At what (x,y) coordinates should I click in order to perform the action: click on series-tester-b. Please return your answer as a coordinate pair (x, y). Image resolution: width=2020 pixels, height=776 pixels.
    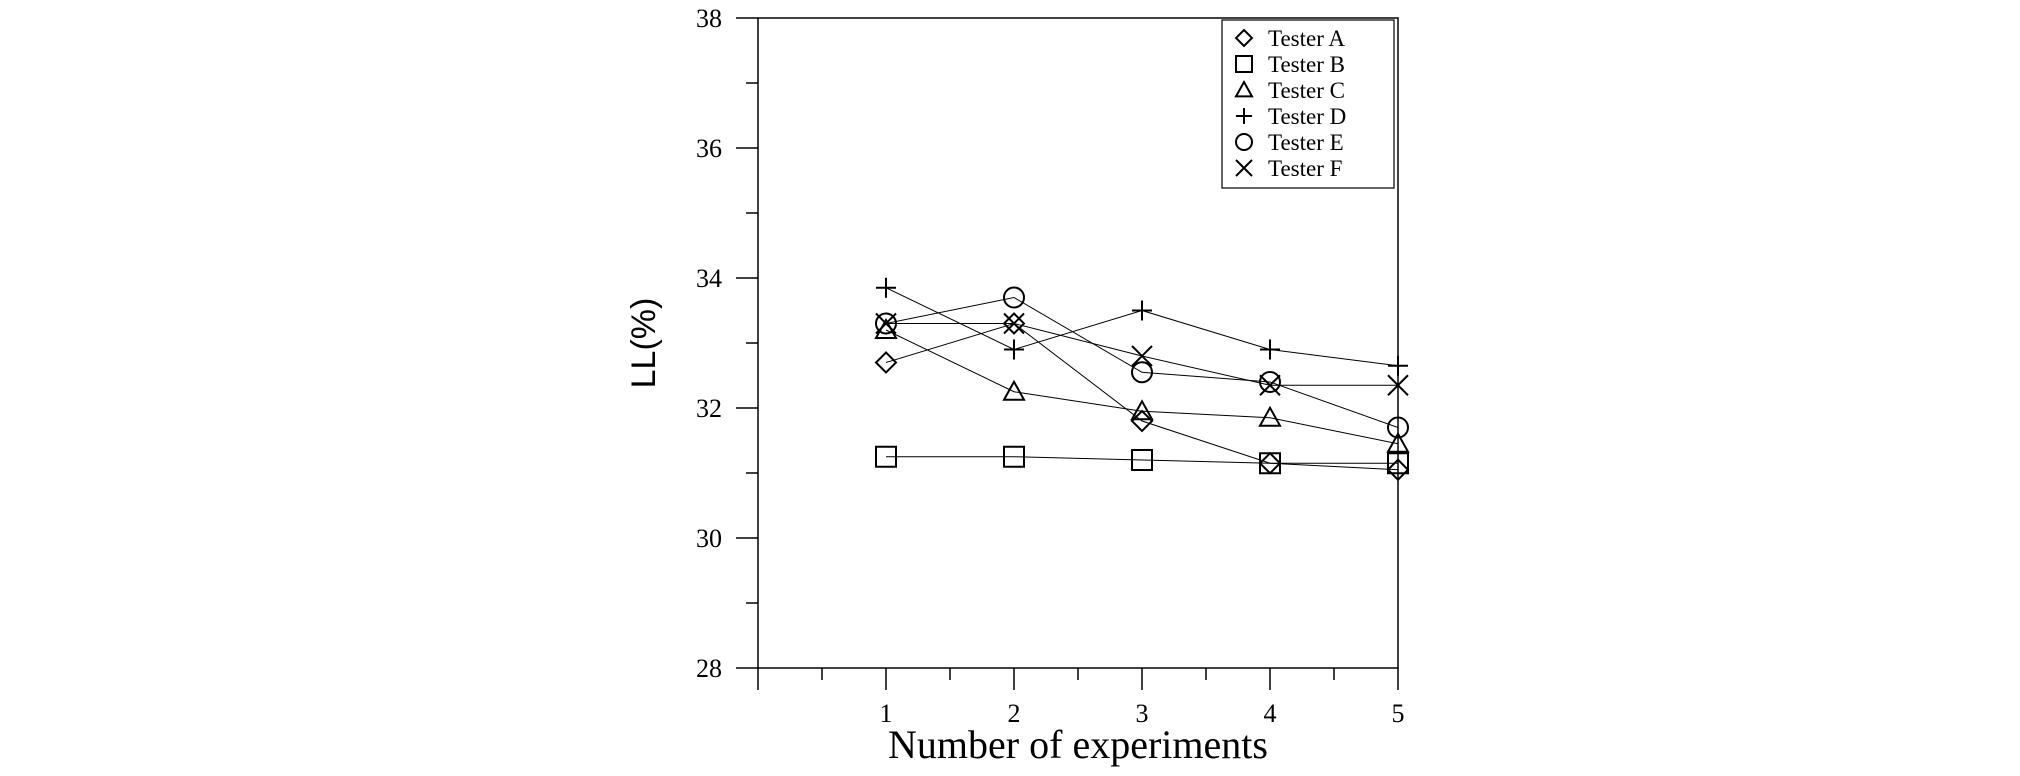
    Looking at the image, I should click on (1142, 460).